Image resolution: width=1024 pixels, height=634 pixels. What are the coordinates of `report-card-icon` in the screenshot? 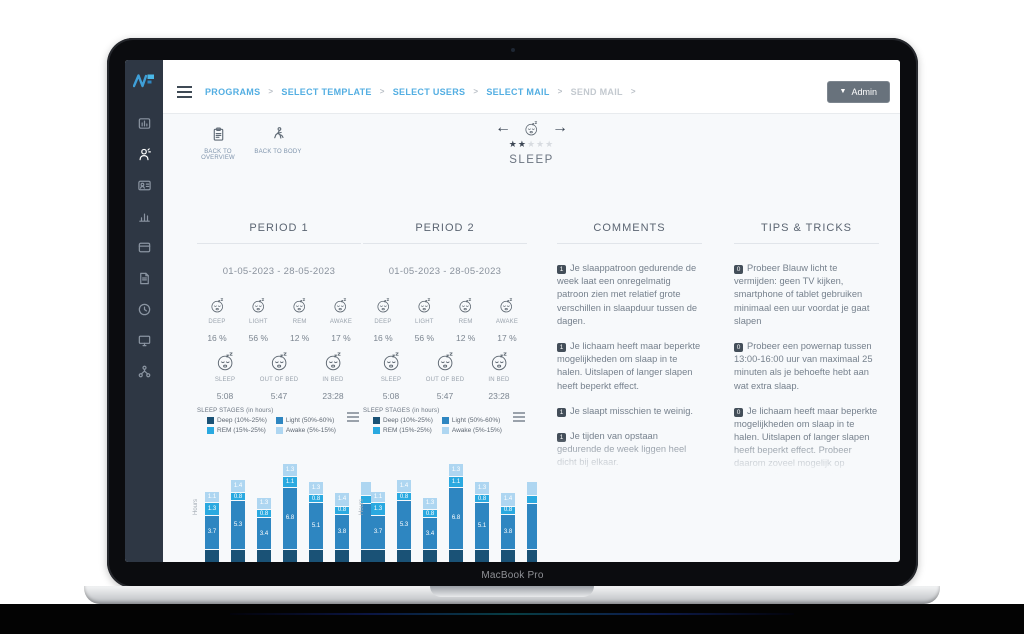 It's located at (144, 123).